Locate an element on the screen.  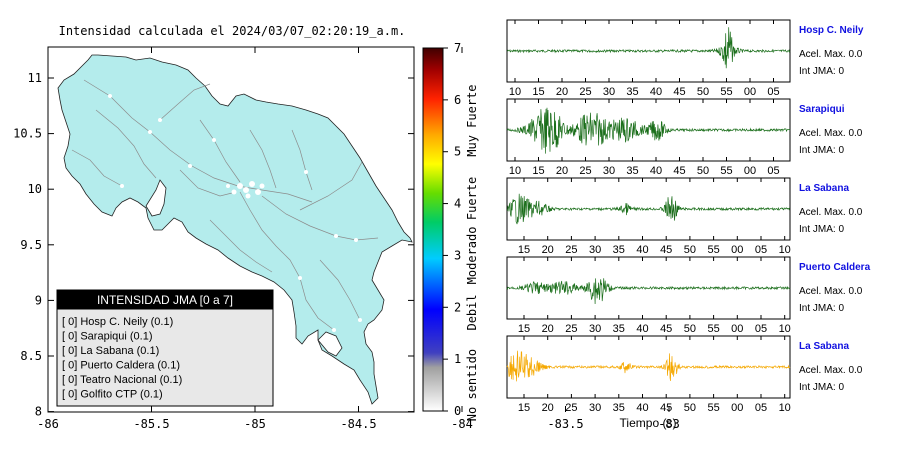
legend-item: [ 0] La Sabana (0.1) is located at coordinates (110, 351).